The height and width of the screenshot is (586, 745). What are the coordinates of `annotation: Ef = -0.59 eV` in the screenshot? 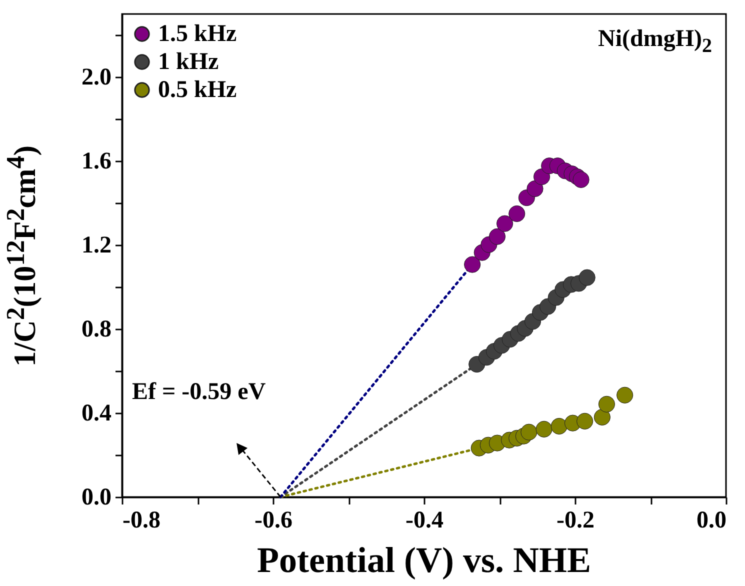 It's located at (199, 392).